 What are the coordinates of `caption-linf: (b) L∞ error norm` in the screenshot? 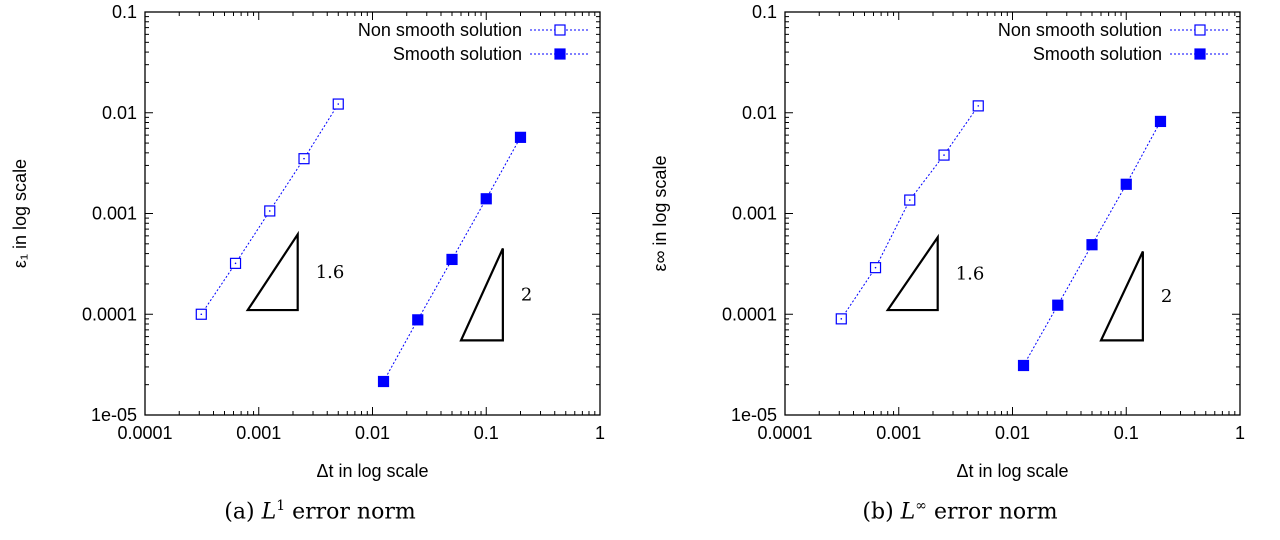 It's located at (960, 511).